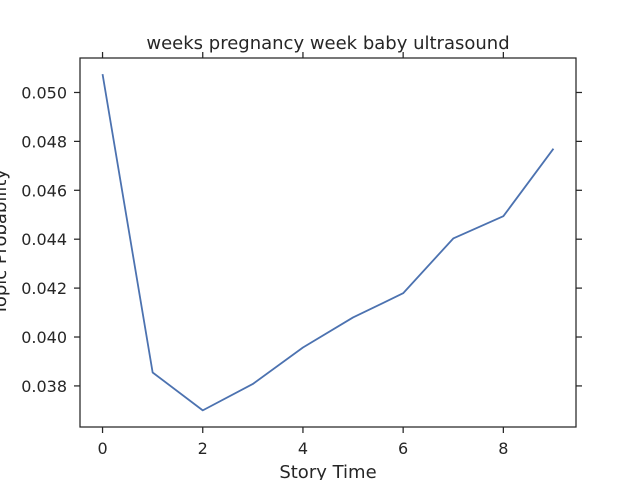  What do you see at coordinates (44, 288) in the screenshot?
I see `y-tick-label: 0.042` at bounding box center [44, 288].